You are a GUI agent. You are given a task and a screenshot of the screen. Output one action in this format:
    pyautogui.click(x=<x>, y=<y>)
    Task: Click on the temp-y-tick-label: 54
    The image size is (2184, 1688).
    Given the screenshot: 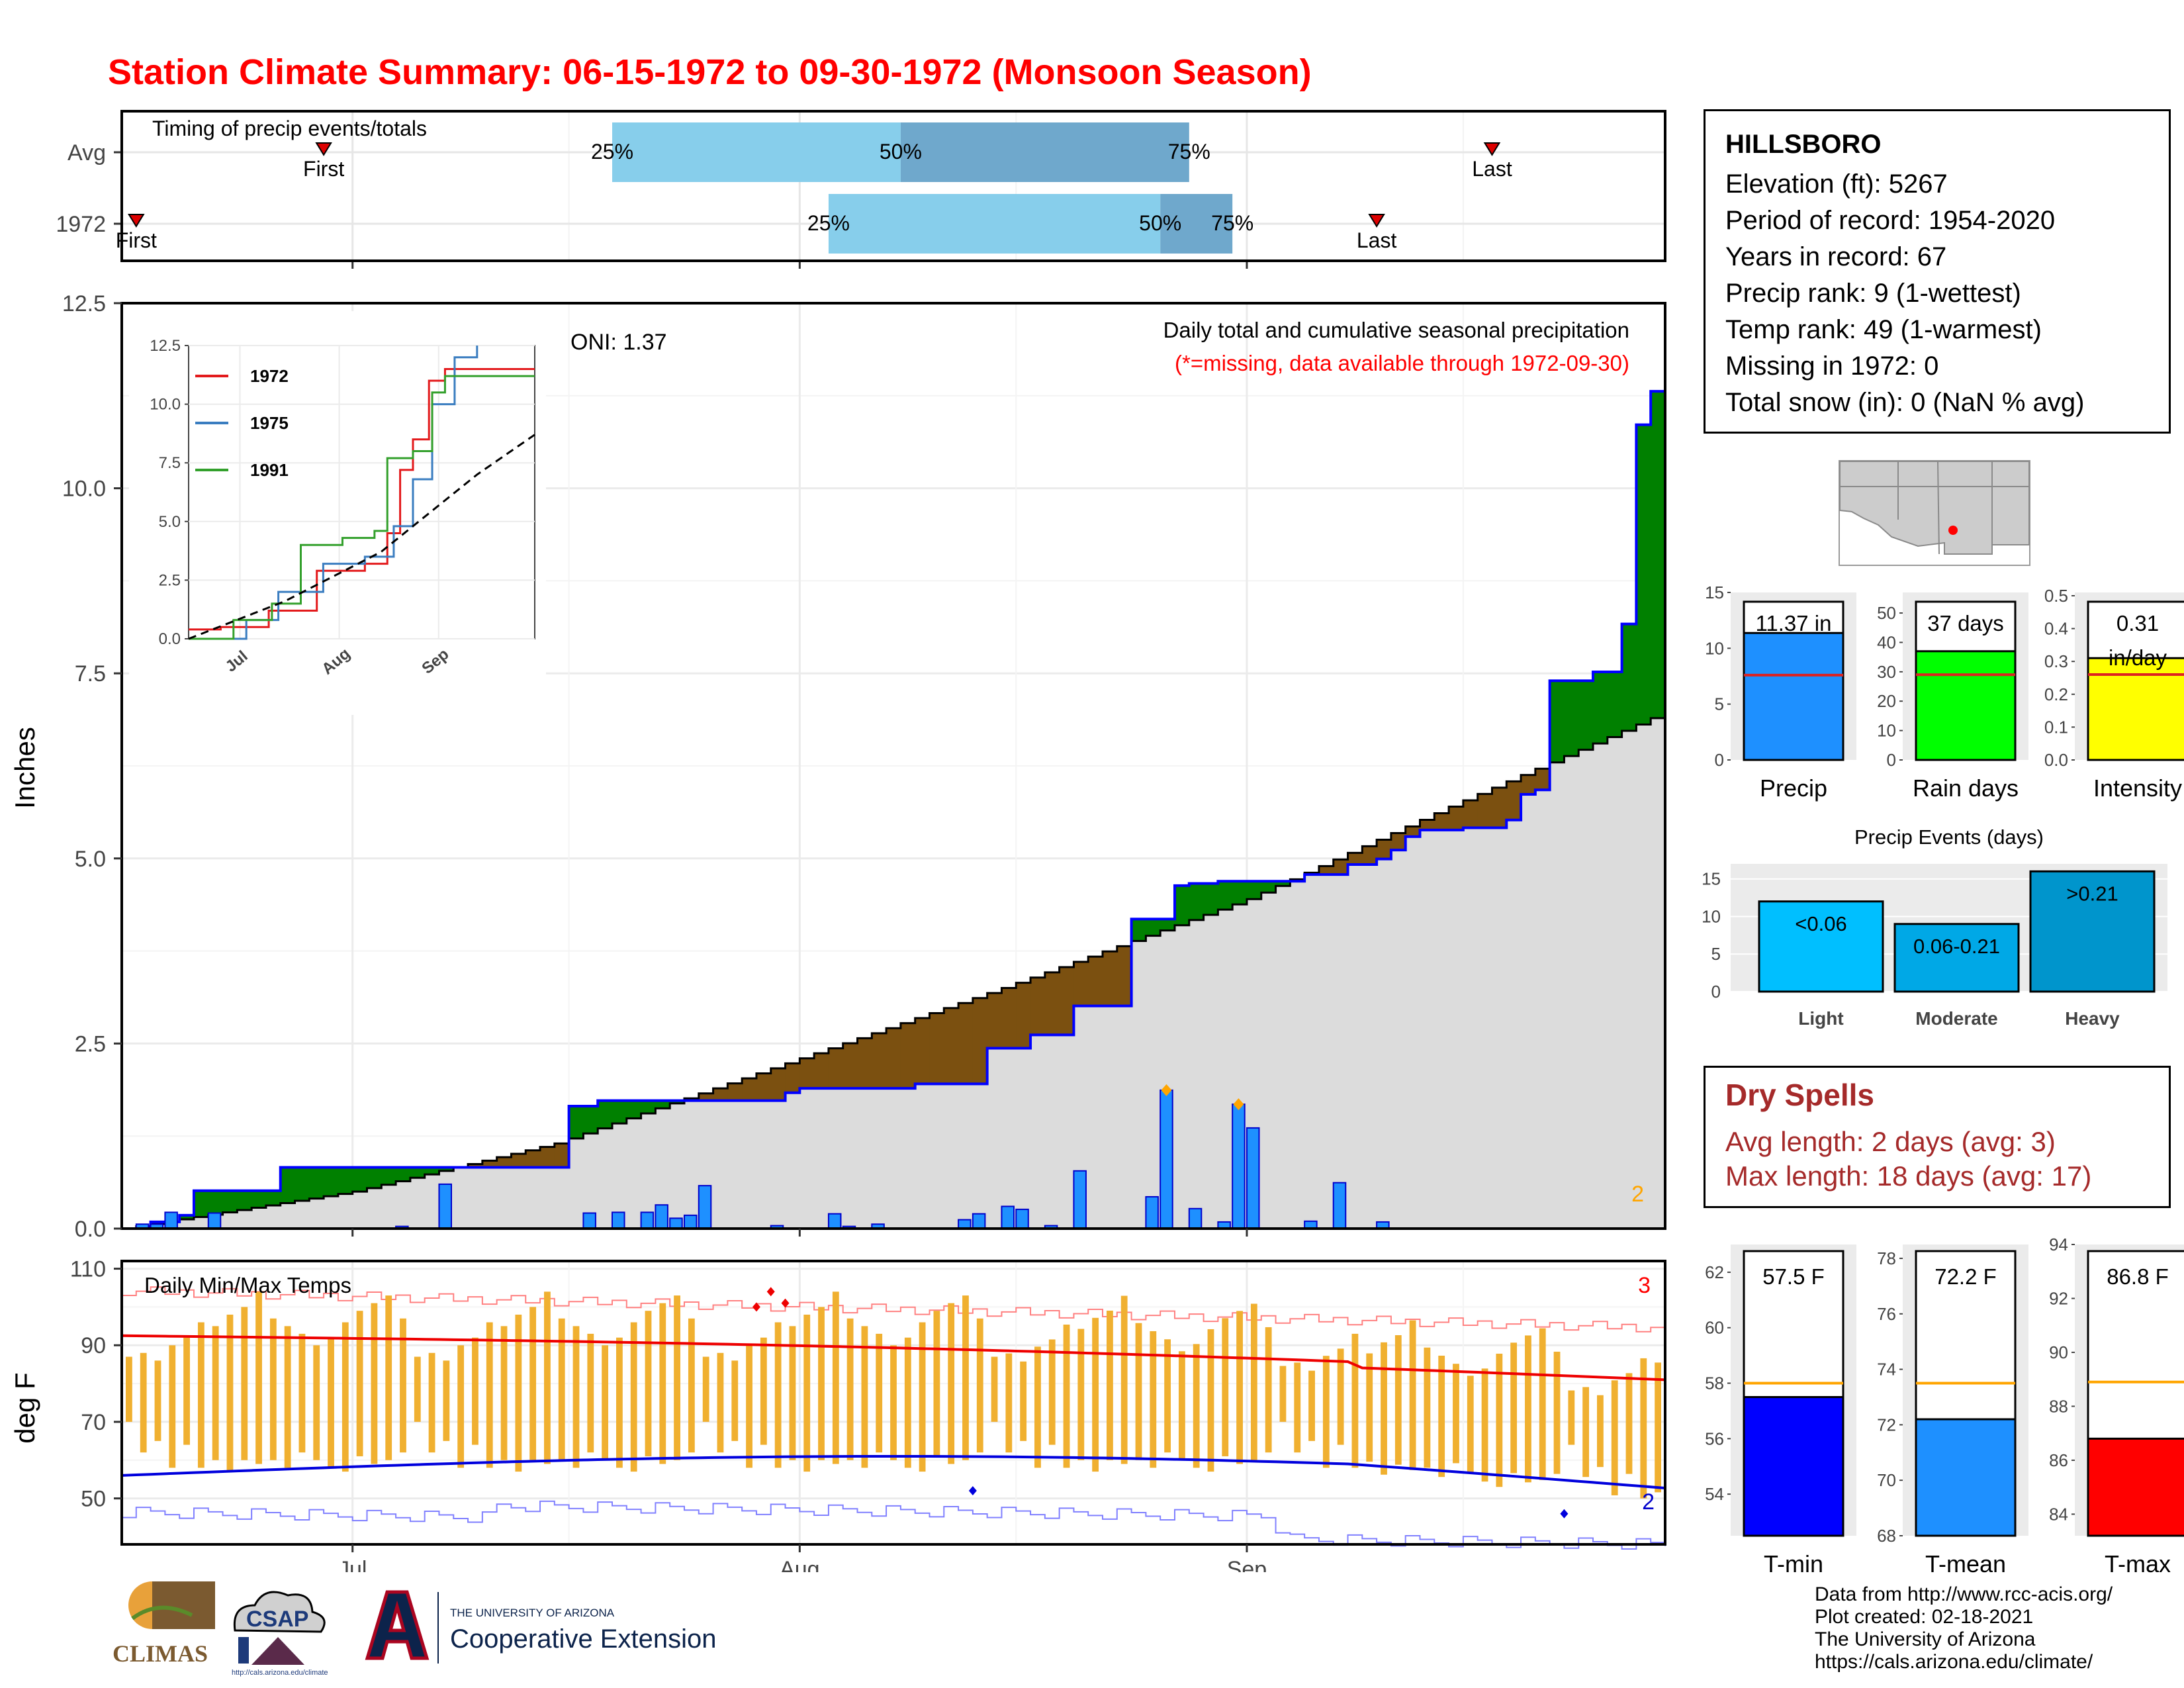 What is the action you would take?
    pyautogui.click(x=1715, y=1494)
    